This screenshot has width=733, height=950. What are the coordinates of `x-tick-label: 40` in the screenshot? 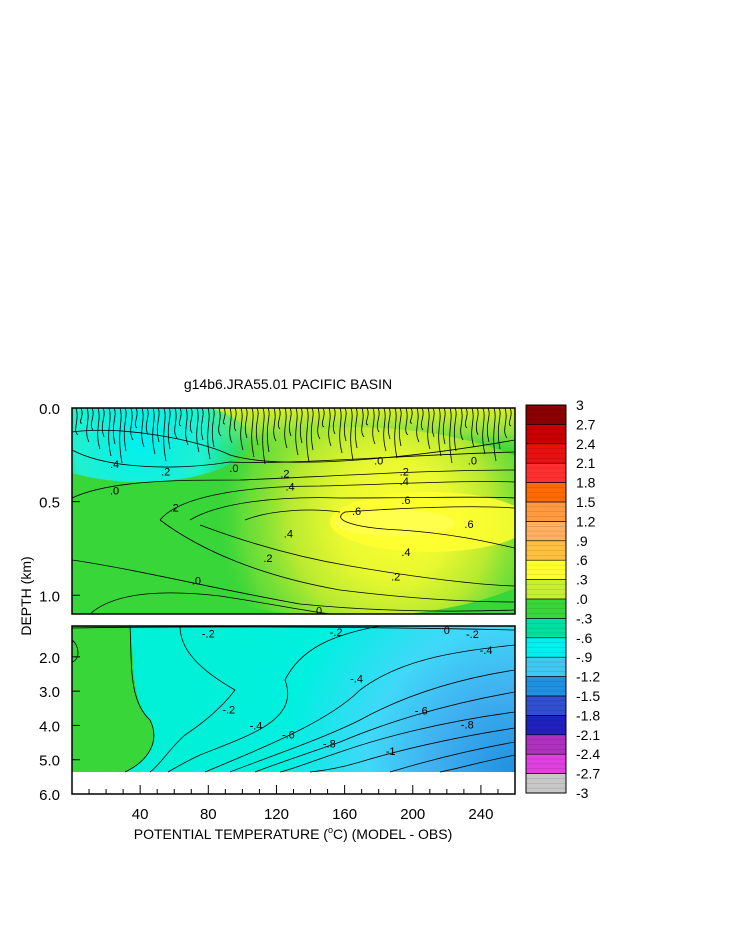 It's located at (140, 814).